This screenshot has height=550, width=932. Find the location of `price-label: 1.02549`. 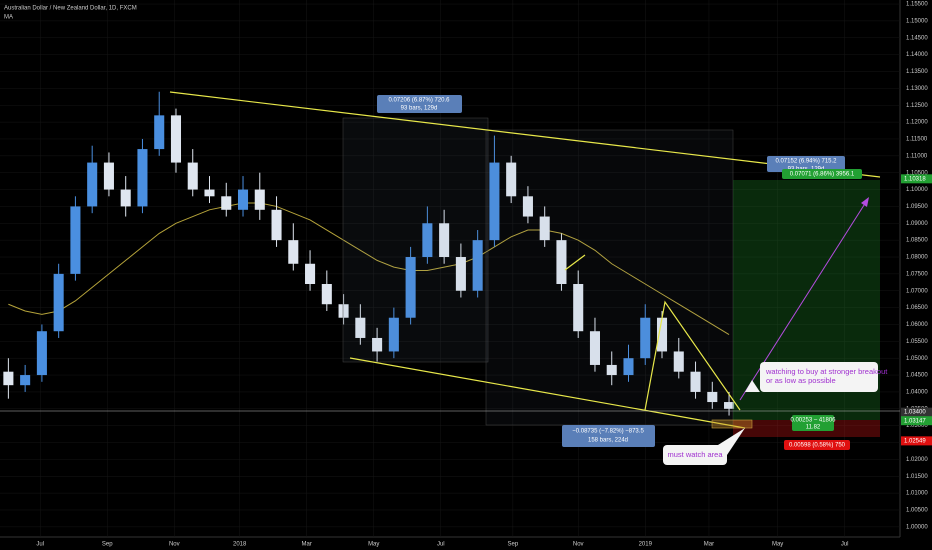

price-label: 1.02549 is located at coordinates (915, 441).